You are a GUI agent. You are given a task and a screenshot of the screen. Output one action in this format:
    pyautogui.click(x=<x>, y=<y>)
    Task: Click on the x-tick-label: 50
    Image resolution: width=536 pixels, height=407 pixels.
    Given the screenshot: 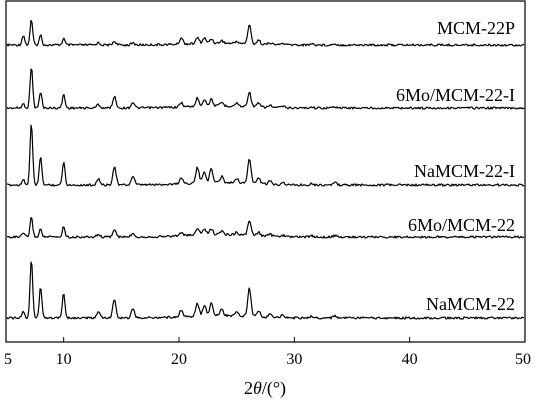 What is the action you would take?
    pyautogui.click(x=523, y=359)
    